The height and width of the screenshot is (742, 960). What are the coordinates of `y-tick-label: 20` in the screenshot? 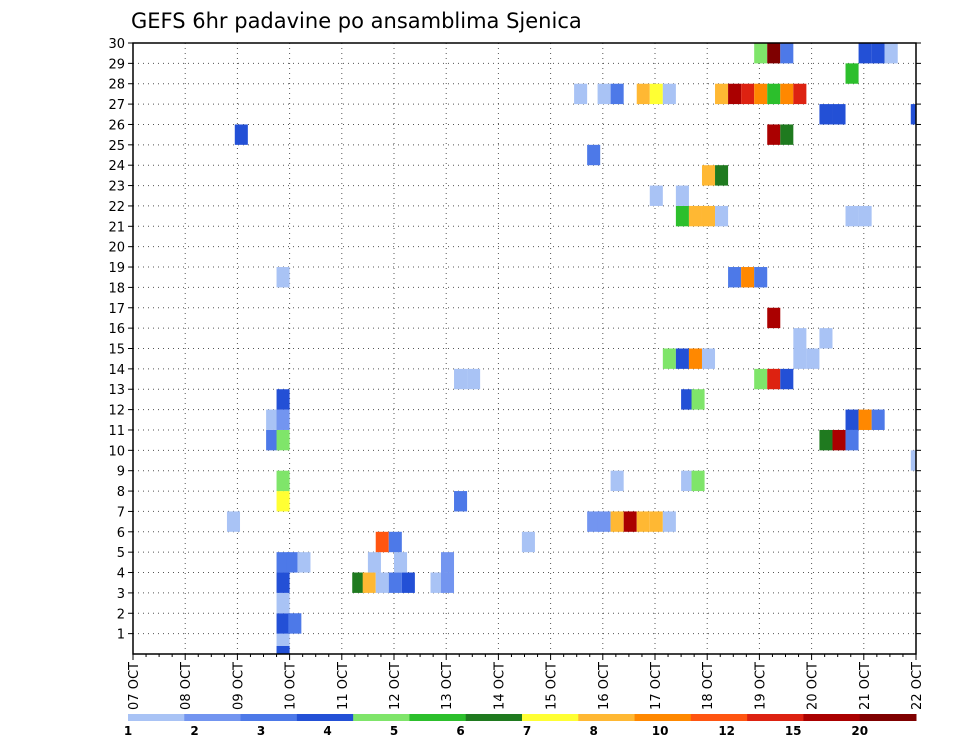 It's located at (116, 248).